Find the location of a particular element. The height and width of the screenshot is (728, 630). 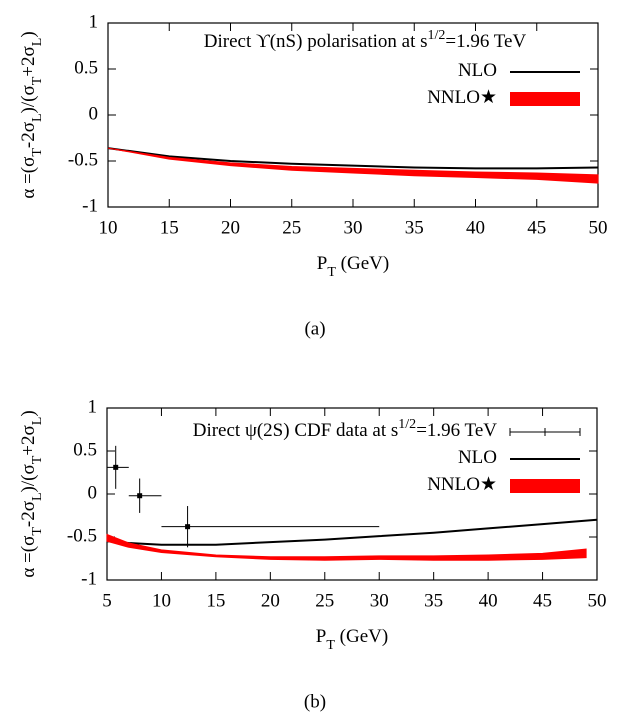

caption: (a) is located at coordinates (314, 328).